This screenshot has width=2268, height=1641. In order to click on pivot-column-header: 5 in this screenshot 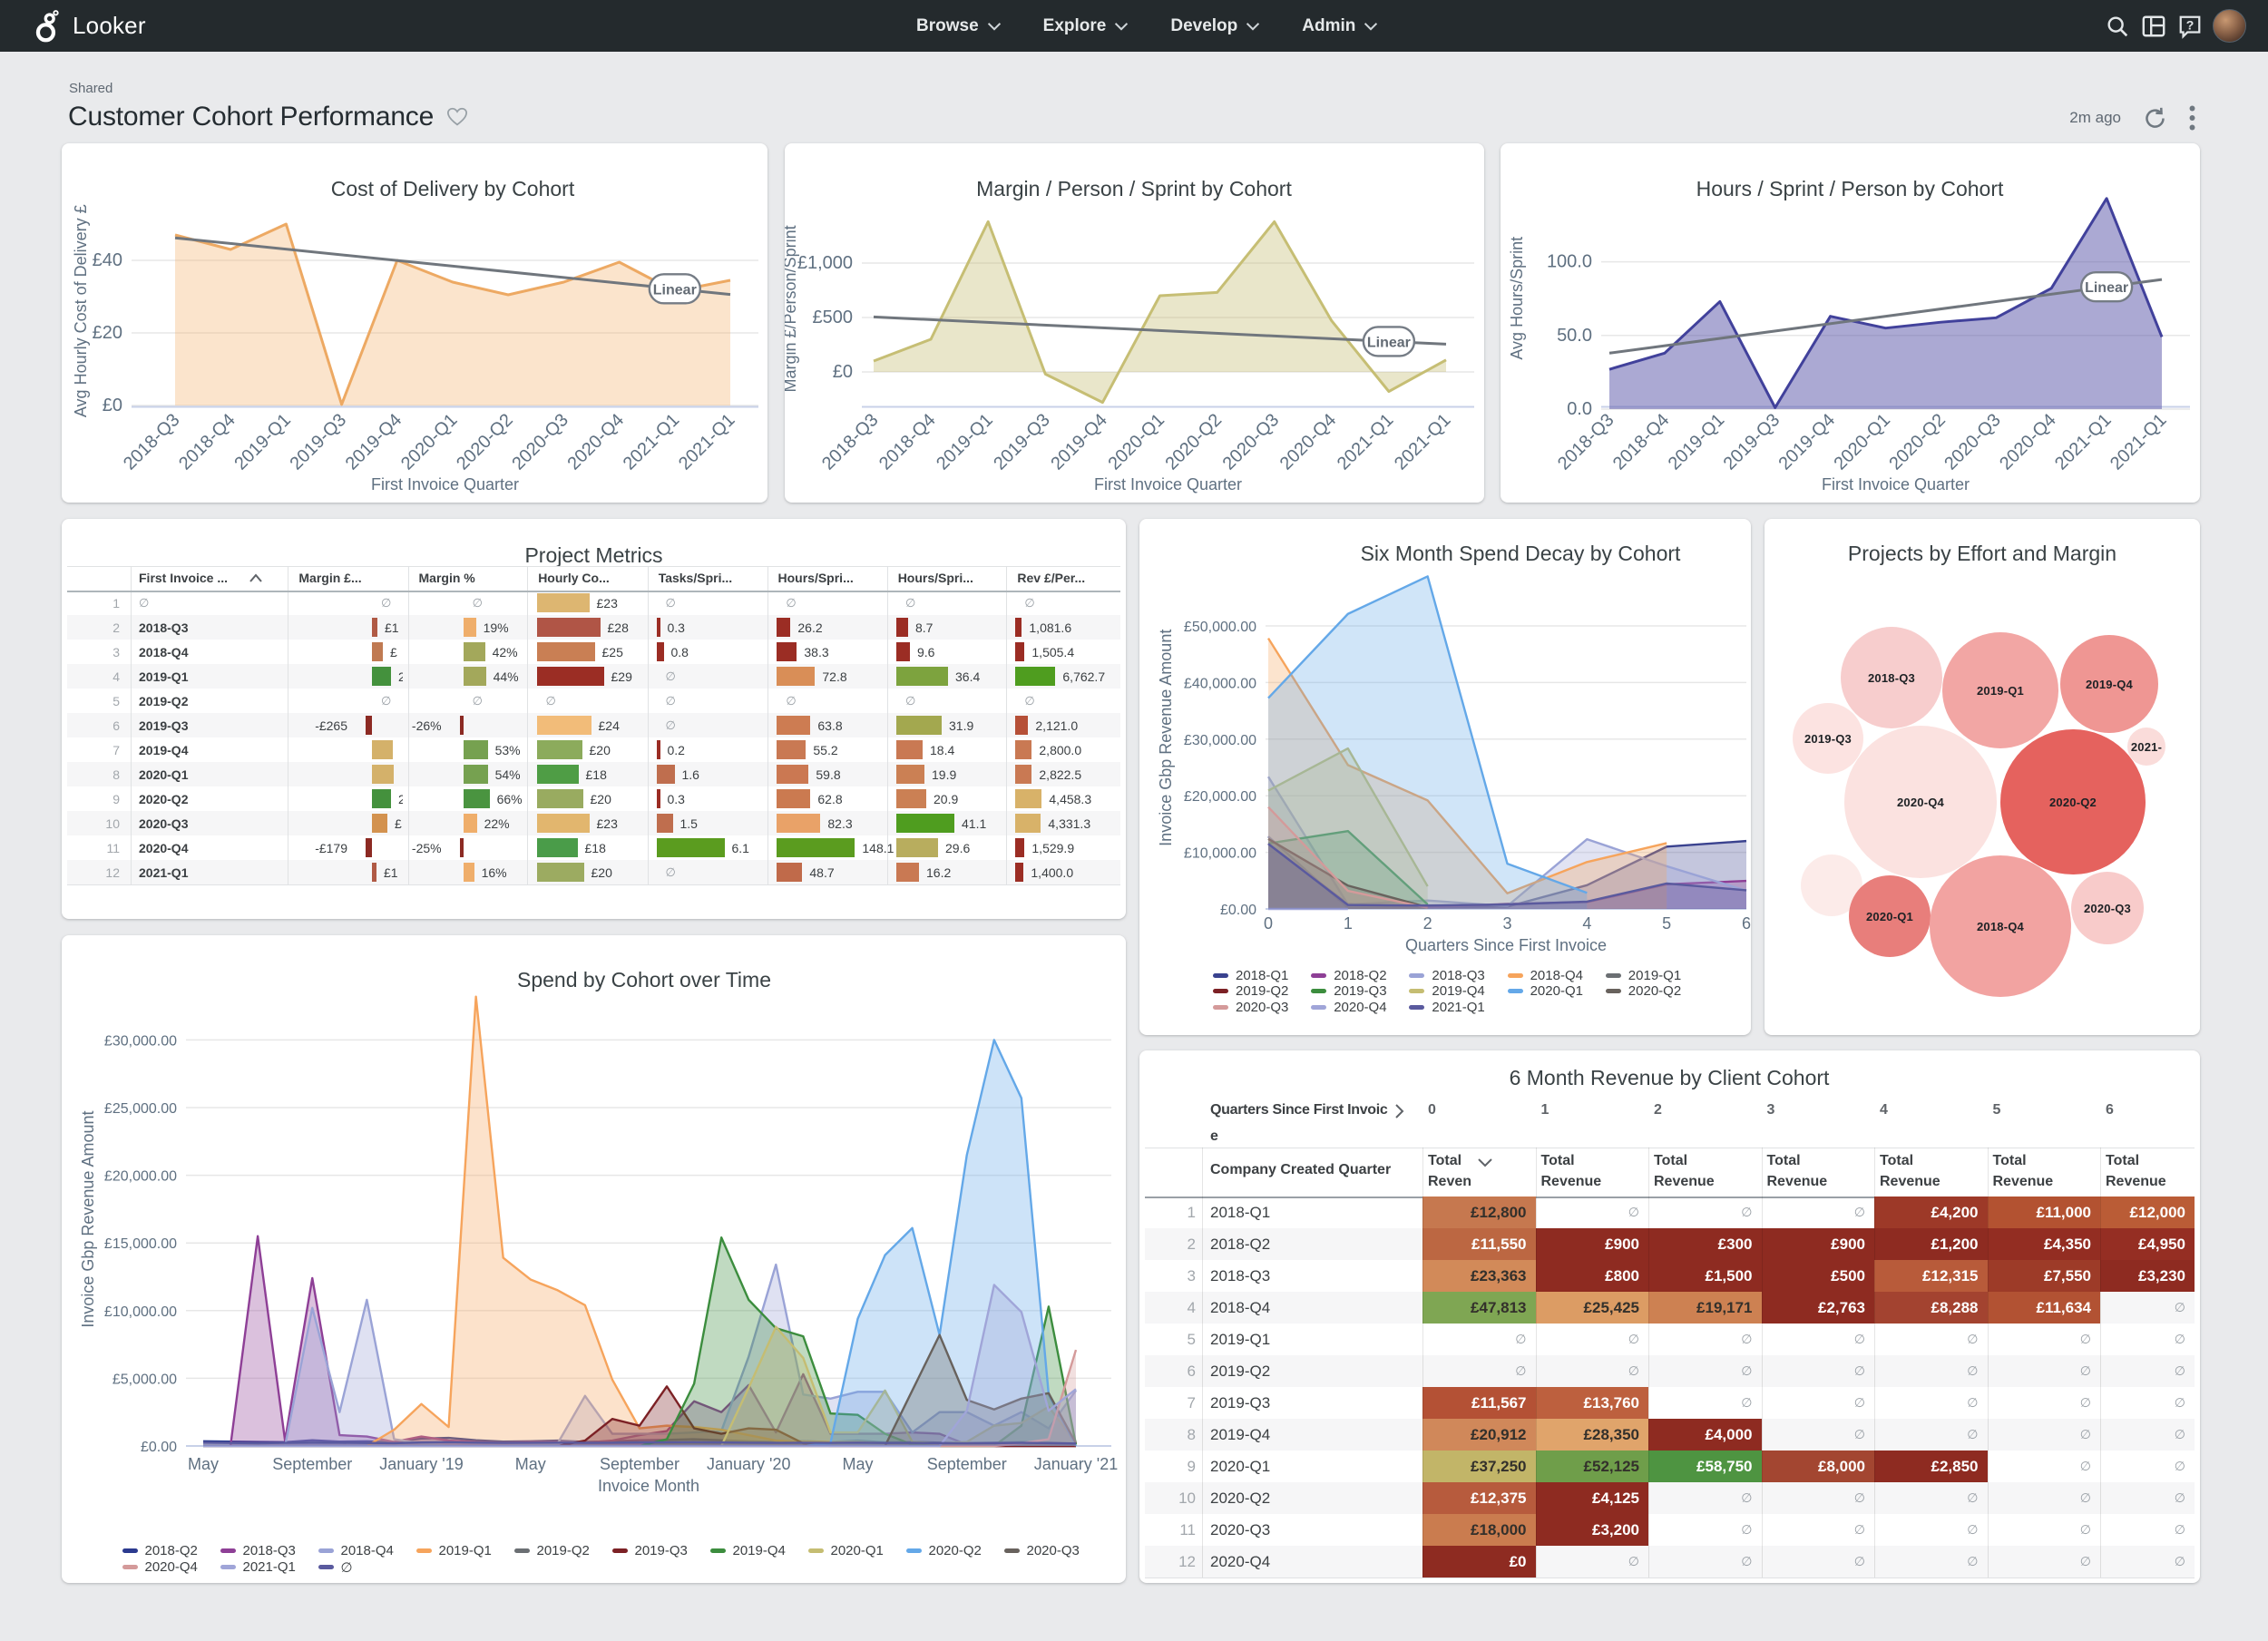, I will do `click(1997, 1110)`.